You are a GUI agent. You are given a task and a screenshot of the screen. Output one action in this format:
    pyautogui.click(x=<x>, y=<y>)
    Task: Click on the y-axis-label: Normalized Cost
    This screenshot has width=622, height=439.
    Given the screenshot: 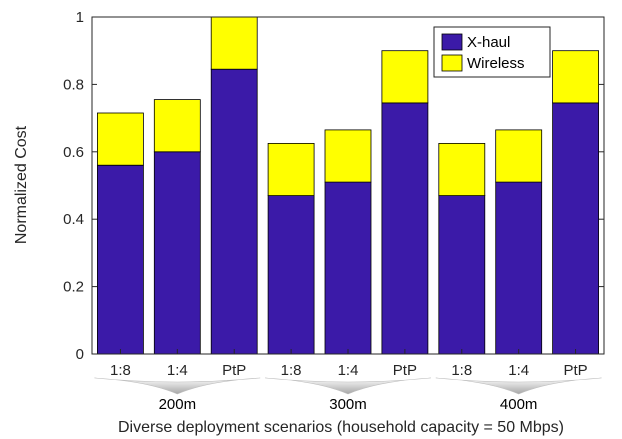 What is the action you would take?
    pyautogui.click(x=21, y=184)
    